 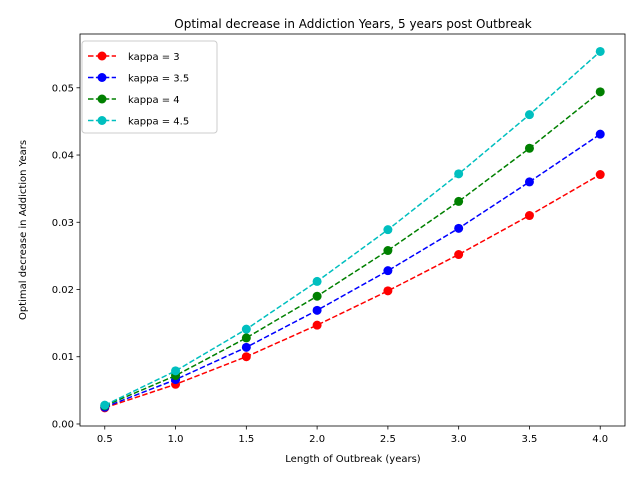 What do you see at coordinates (63, 156) in the screenshot?
I see `y-tick-label: 0.04` at bounding box center [63, 156].